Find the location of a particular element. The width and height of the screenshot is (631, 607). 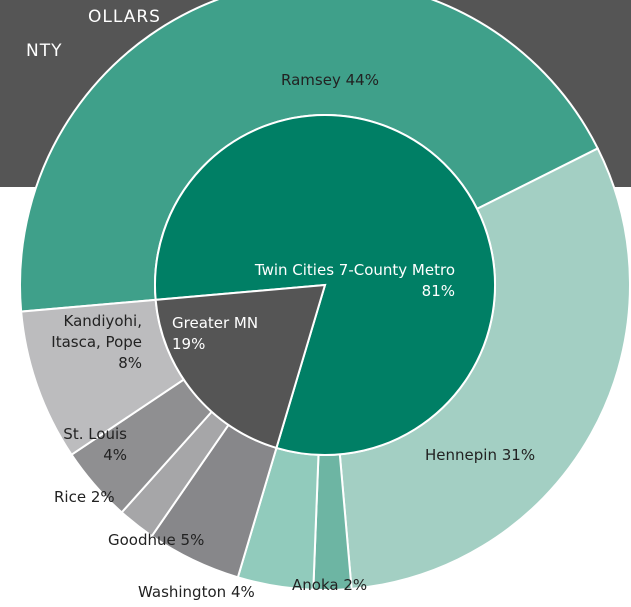

segment-label: Rice 2% is located at coordinates (104, 497).